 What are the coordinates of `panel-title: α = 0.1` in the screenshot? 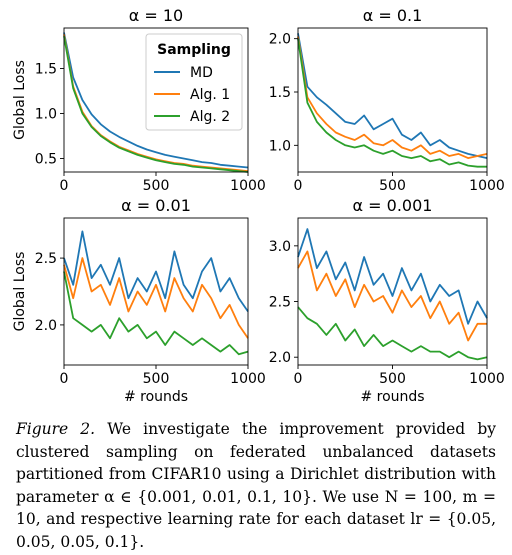 It's located at (393, 15).